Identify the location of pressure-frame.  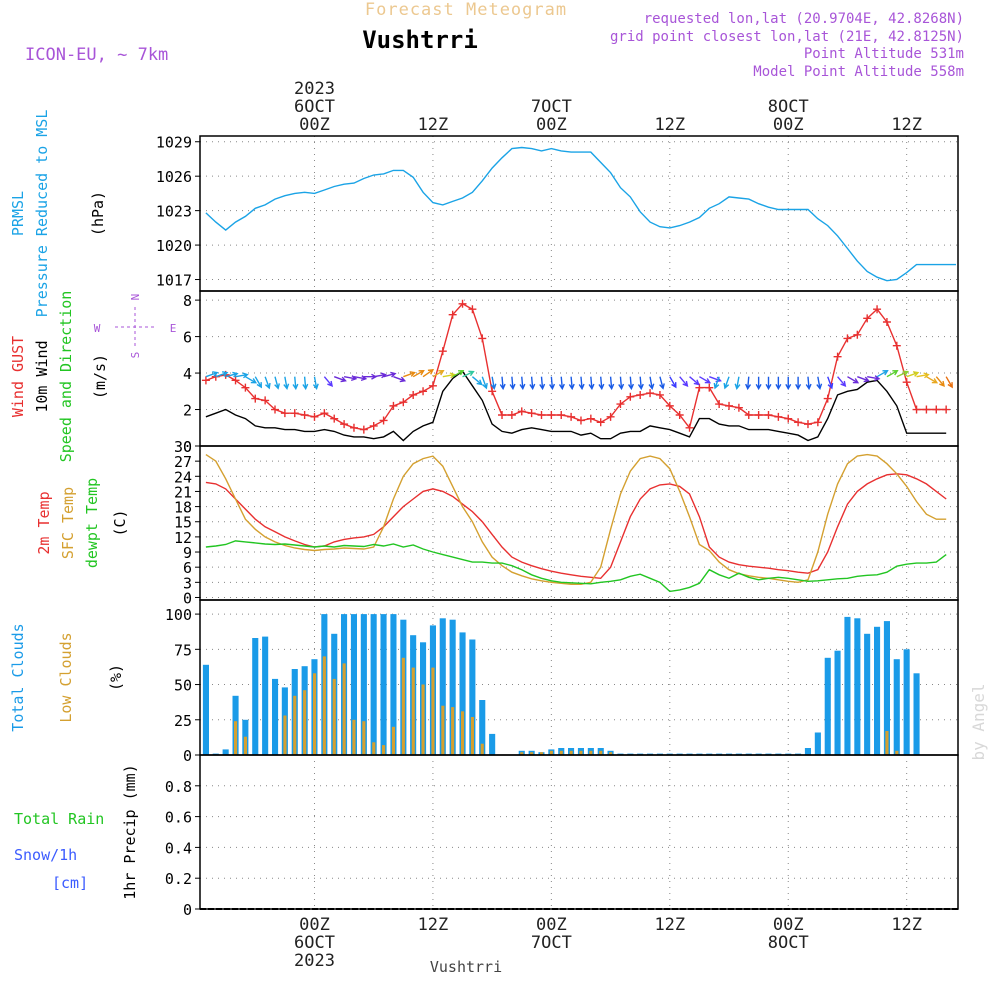
(579, 213).